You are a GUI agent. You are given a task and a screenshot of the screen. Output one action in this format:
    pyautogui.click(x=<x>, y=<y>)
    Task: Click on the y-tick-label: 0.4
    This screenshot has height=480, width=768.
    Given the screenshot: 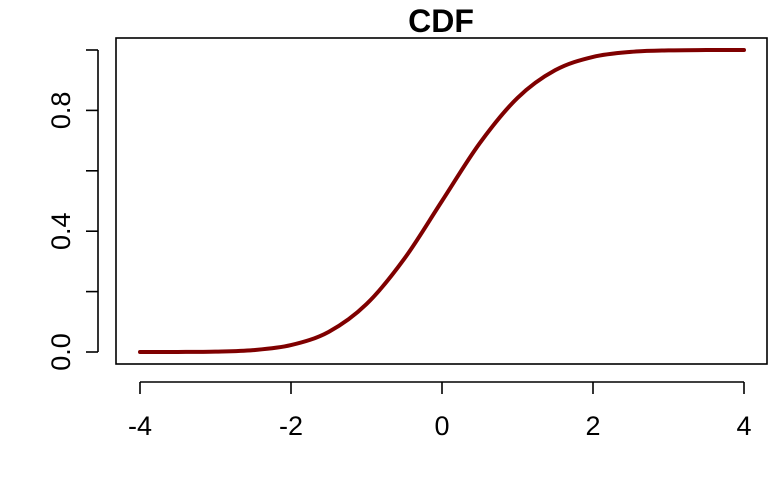 What is the action you would take?
    pyautogui.click(x=61, y=231)
    